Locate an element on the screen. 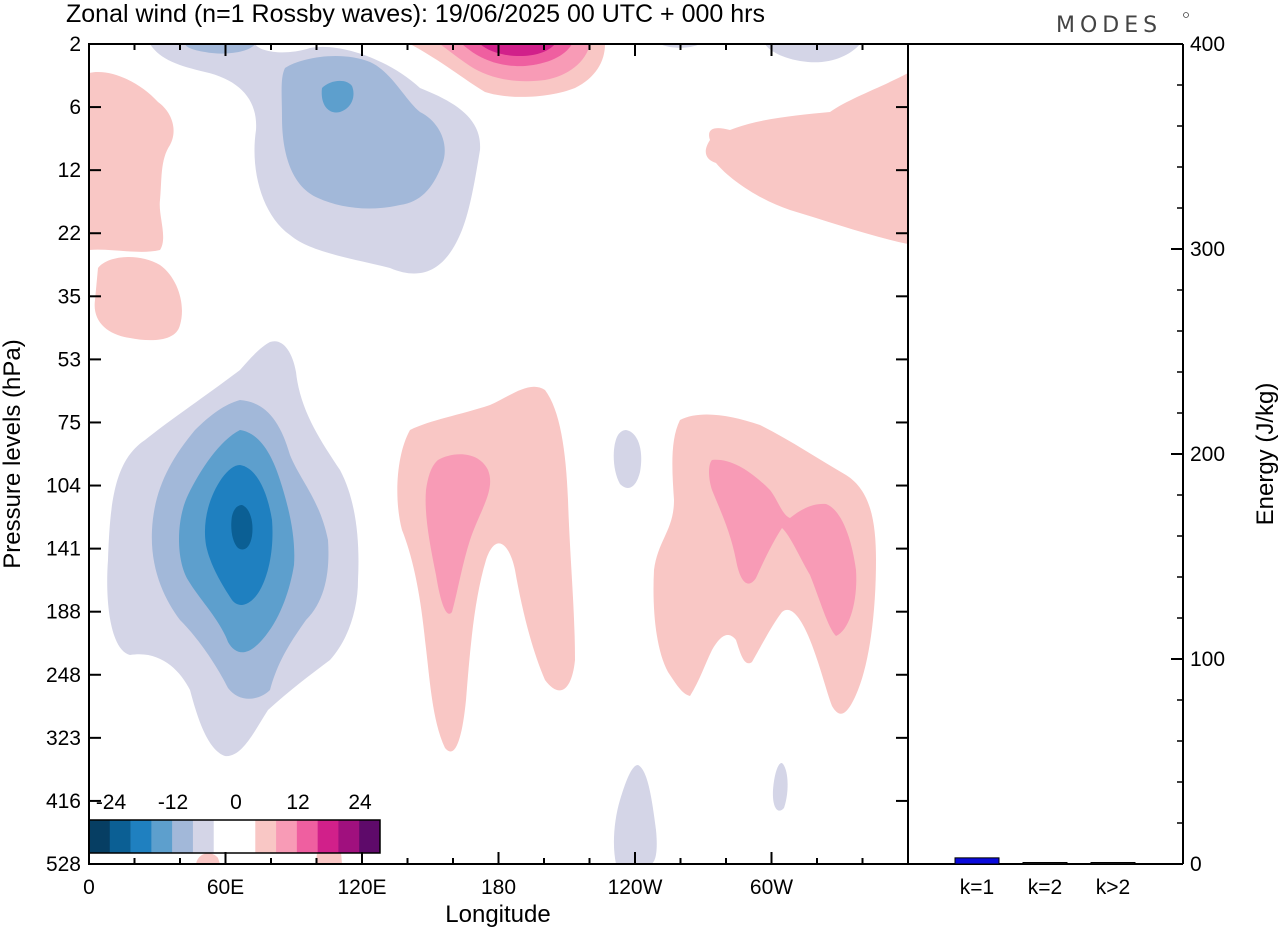 The height and width of the screenshot is (930, 1280). longitude-tick-label: 180 is located at coordinates (498, 887).